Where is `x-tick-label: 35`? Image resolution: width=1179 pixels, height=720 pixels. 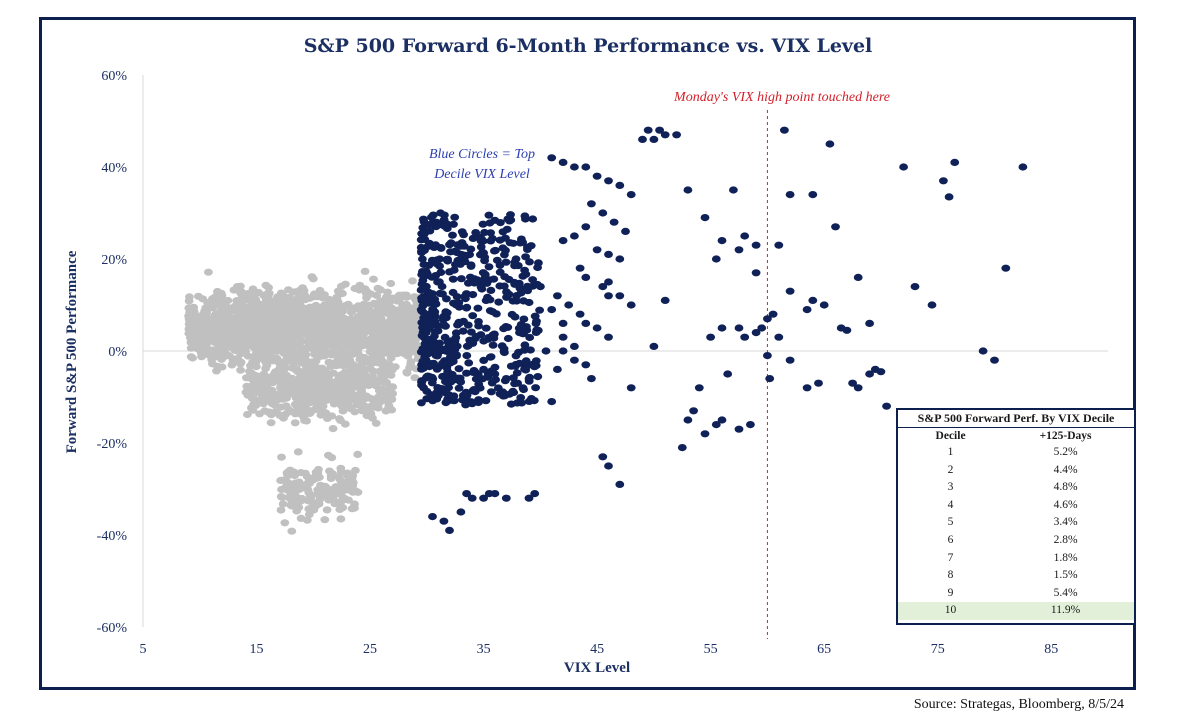
x-tick-label: 35 is located at coordinates (484, 649).